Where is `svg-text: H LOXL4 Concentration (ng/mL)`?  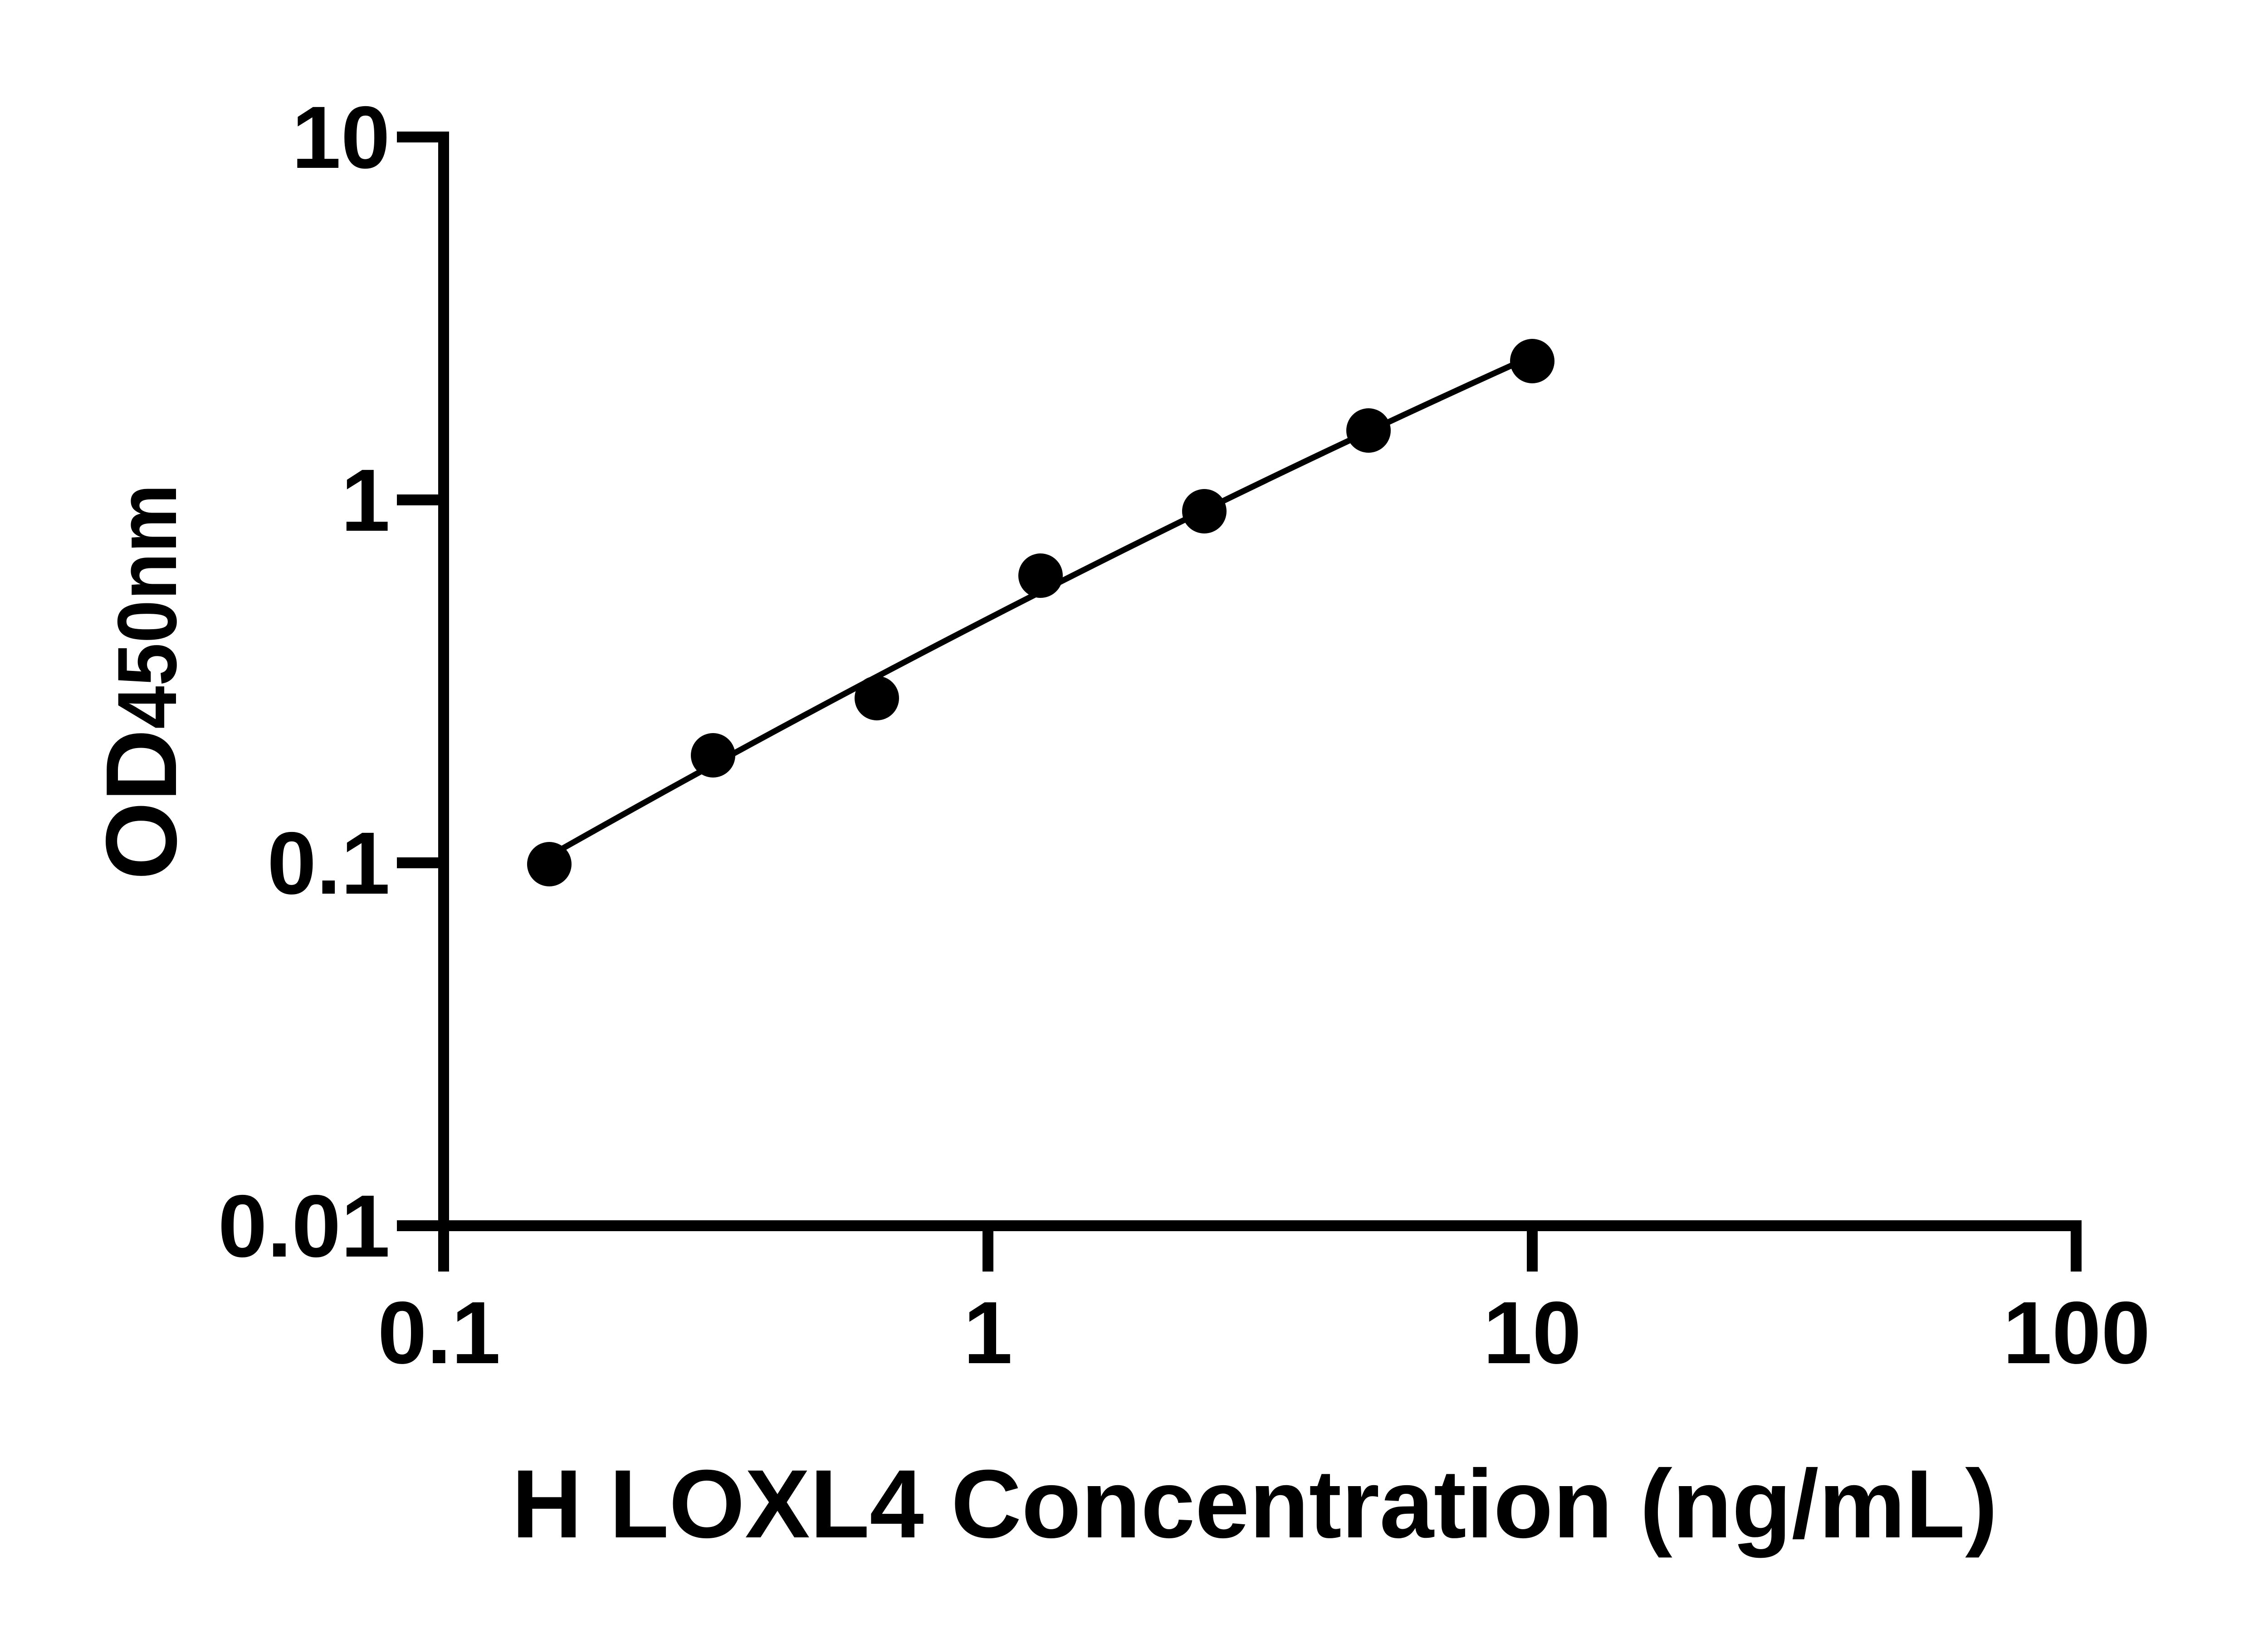 svg-text: H LOXL4 Concentration (ng/mL) is located at coordinates (1255, 1504).